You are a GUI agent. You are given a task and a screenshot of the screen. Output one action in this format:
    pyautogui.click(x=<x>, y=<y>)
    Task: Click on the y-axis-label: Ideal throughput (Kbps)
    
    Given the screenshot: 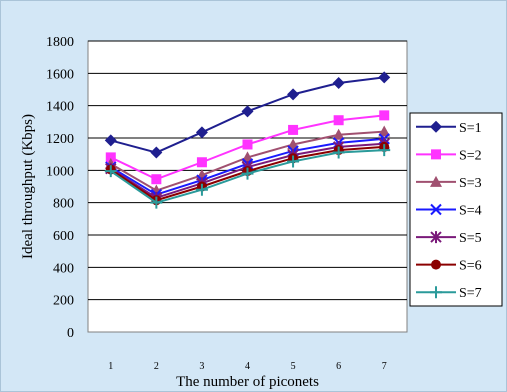 What is the action you would take?
    pyautogui.click(x=28, y=186)
    